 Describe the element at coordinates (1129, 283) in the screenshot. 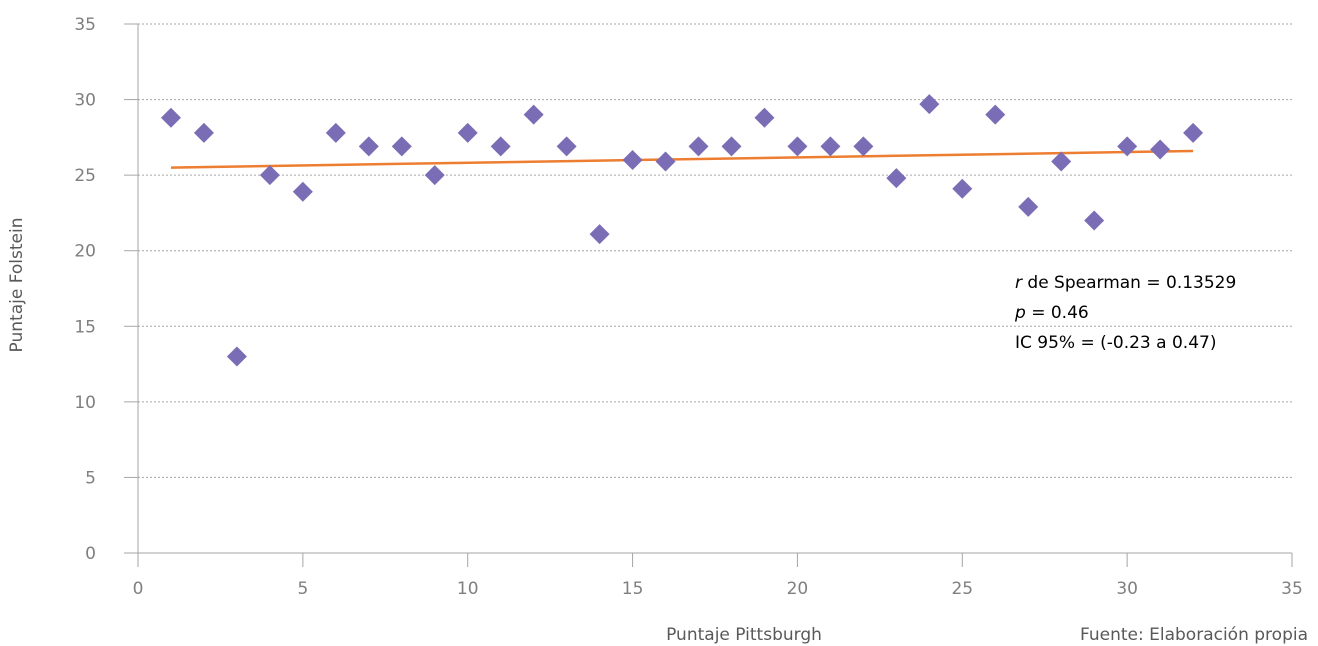

I see `annotation-text: de Spearman = 0.13529` at that location.